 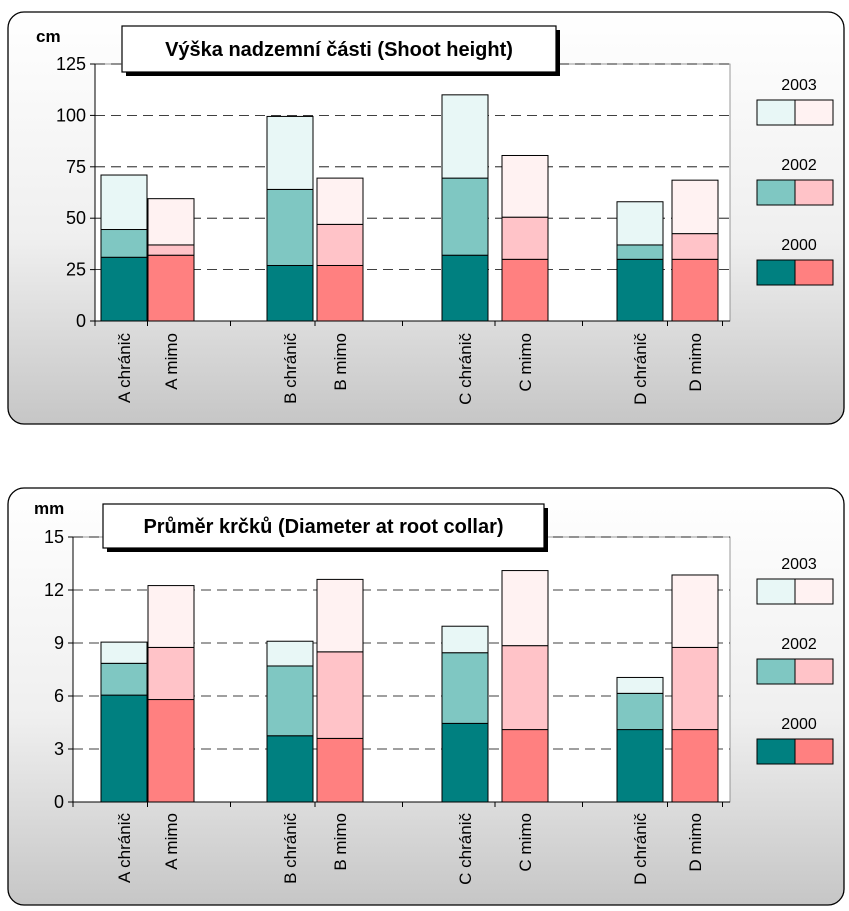 What do you see at coordinates (54, 537) in the screenshot?
I see `y-tick-label: 15` at bounding box center [54, 537].